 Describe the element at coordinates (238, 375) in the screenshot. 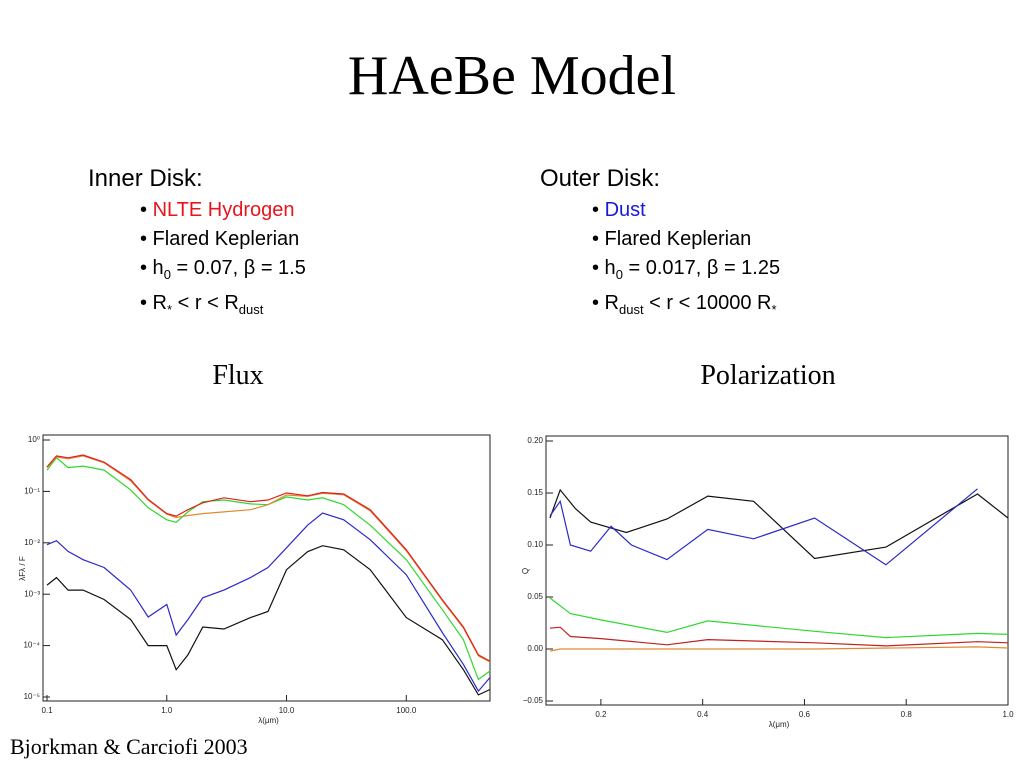

I see `chart-title: Flux` at that location.